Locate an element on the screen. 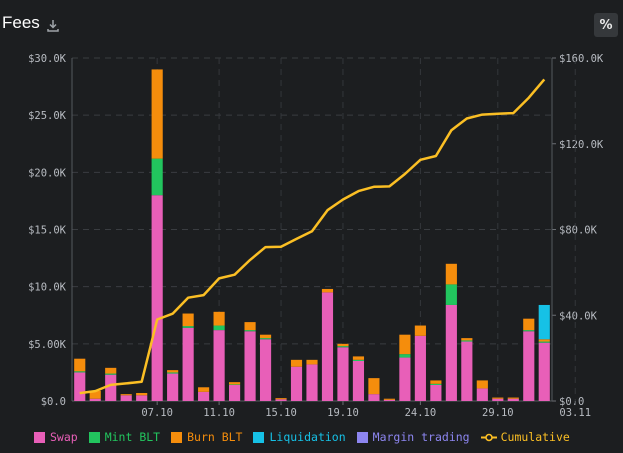 The width and height of the screenshot is (623, 453). x-axis-tick: 11.10 is located at coordinates (219, 413).